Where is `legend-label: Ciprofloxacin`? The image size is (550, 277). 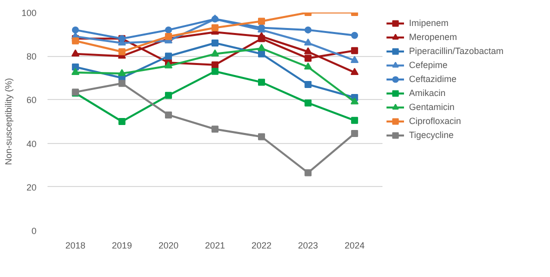
legend-label: Ciprofloxacin is located at coordinates (435, 121).